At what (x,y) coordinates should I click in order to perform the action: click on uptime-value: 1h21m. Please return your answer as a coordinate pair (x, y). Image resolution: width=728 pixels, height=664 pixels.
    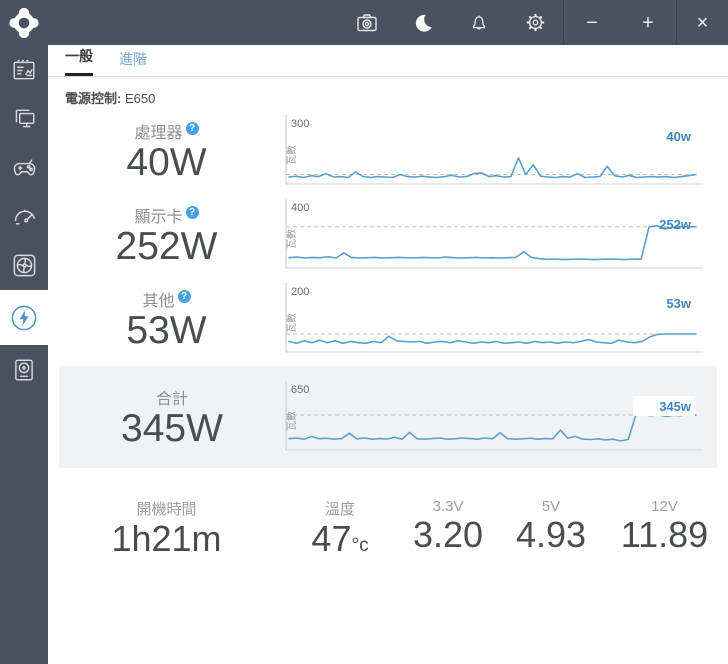
    Looking at the image, I should click on (166, 538).